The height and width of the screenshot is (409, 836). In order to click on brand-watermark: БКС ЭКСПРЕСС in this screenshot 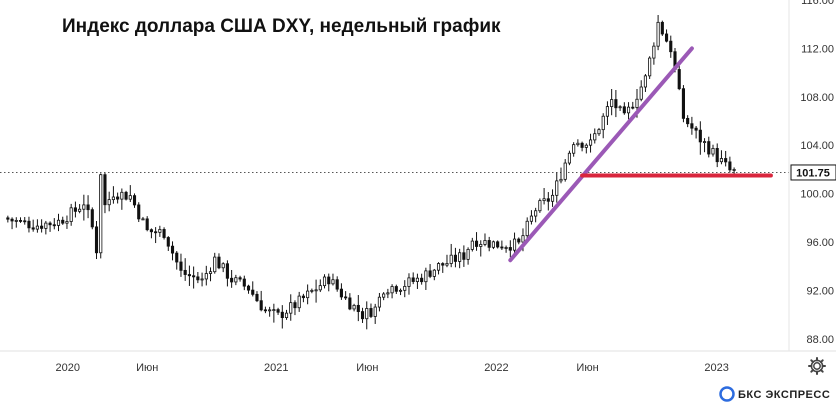, I will do `click(774, 394)`.